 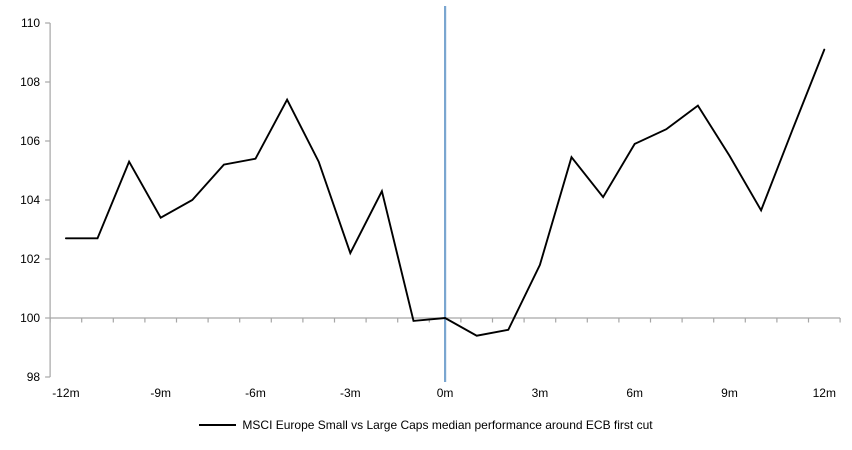 What do you see at coordinates (30, 82) in the screenshot?
I see `y-axis-tick-label: 108` at bounding box center [30, 82].